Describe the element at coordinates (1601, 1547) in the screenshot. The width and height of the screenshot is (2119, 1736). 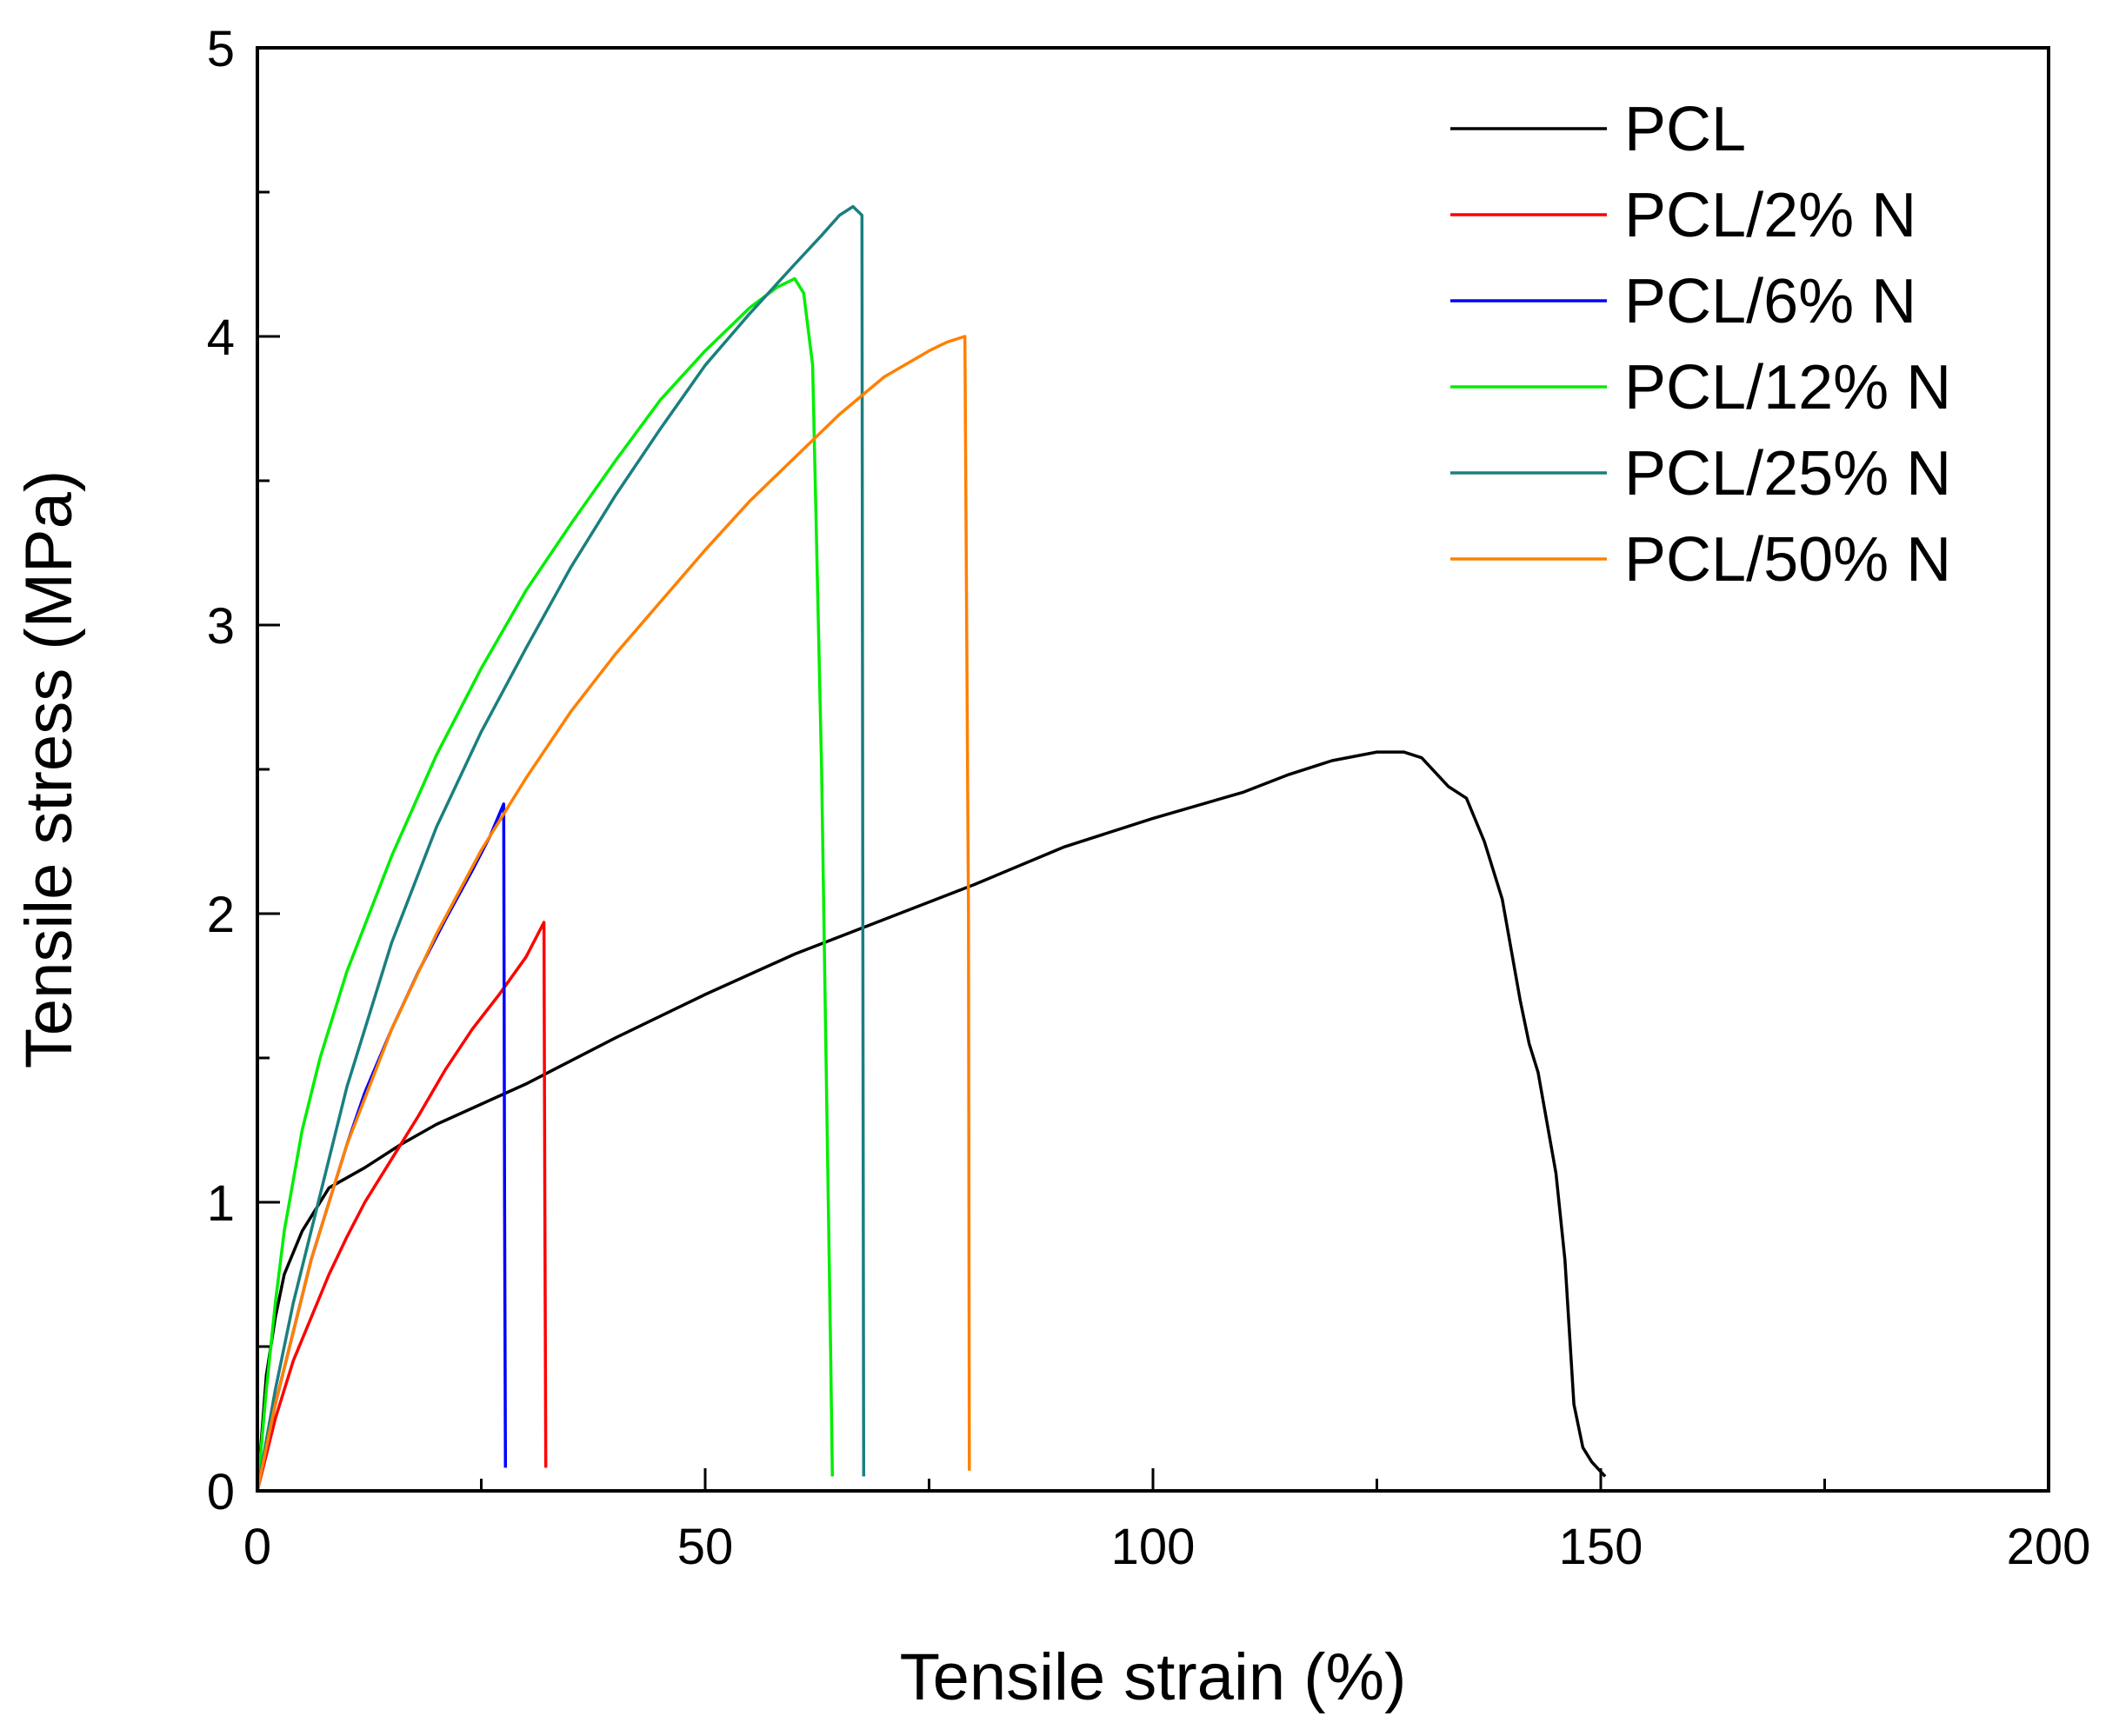
I see `x-tick-label: 150` at that location.